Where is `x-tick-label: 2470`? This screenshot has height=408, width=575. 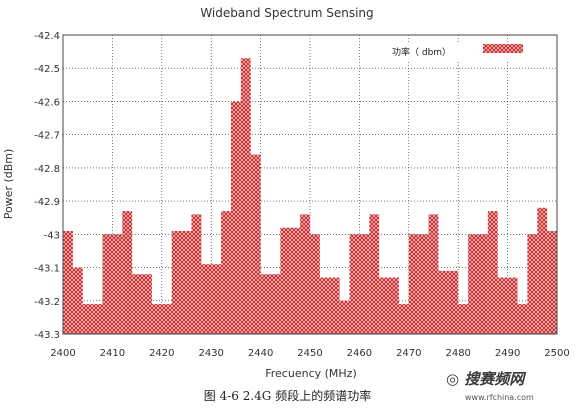
x-tick-label: 2470 is located at coordinates (408, 353).